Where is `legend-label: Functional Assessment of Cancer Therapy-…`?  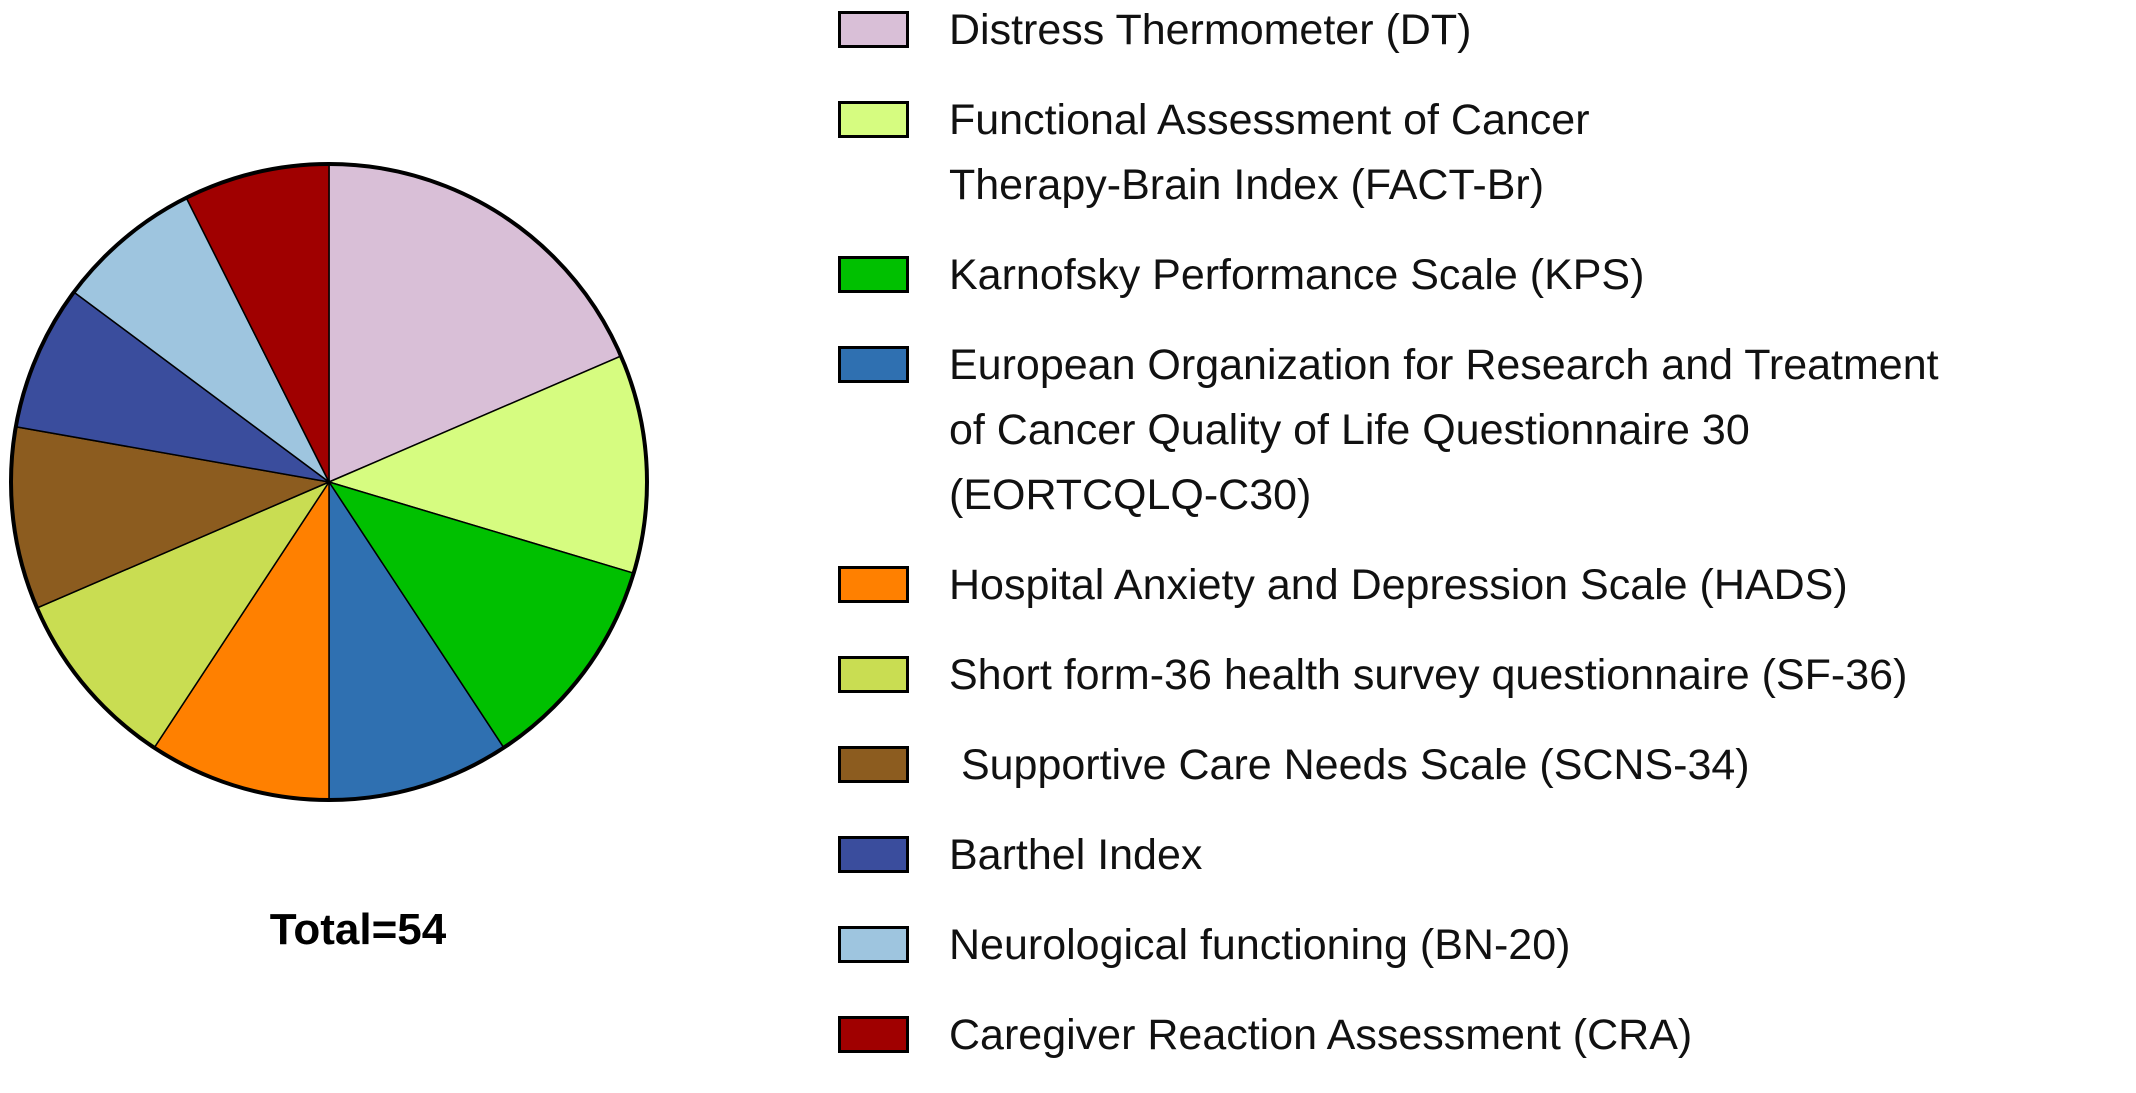 legend-label: Functional Assessment of Cancer Therapy-… is located at coordinates (1269, 152).